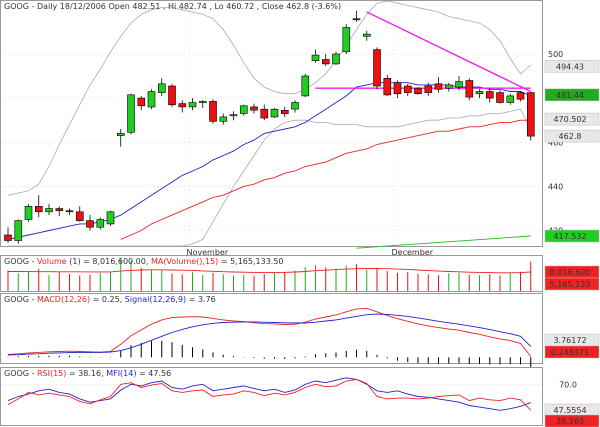 The height and width of the screenshot is (427, 600). I want to click on price-badge: 481.44, so click(572, 95).